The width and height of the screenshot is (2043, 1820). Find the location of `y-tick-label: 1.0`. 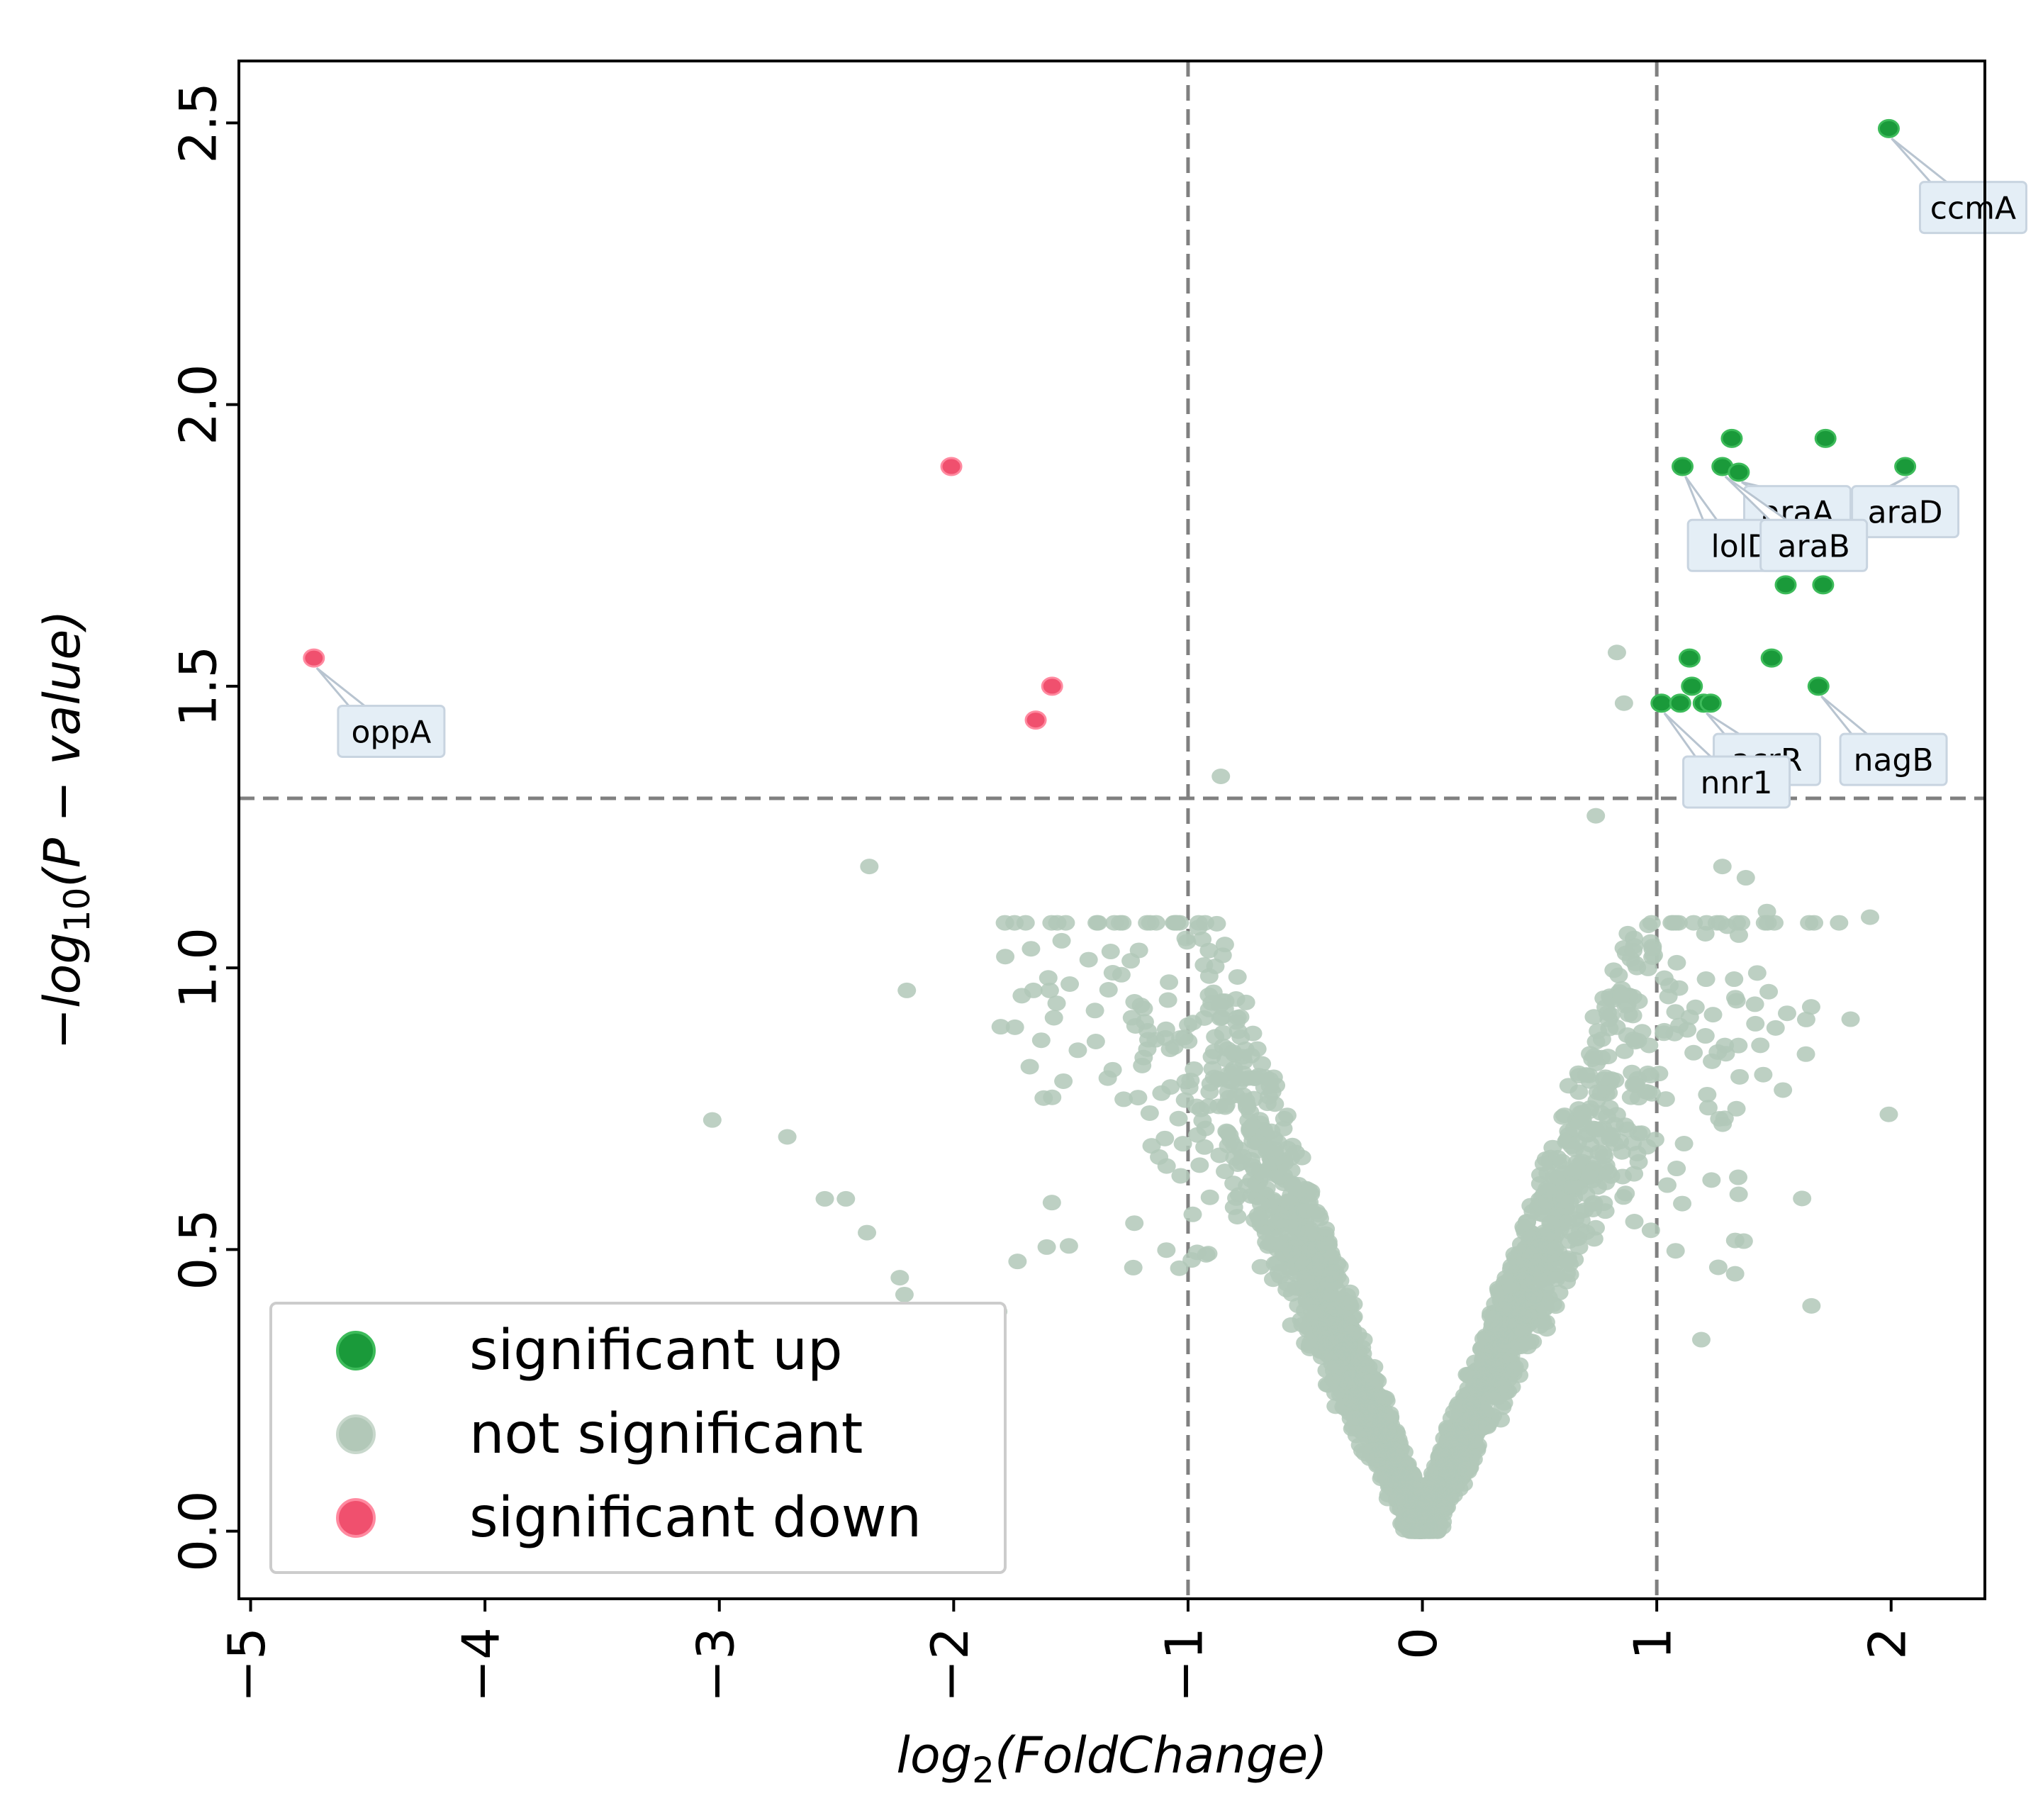

y-tick-label: 1.0 is located at coordinates (198, 968).